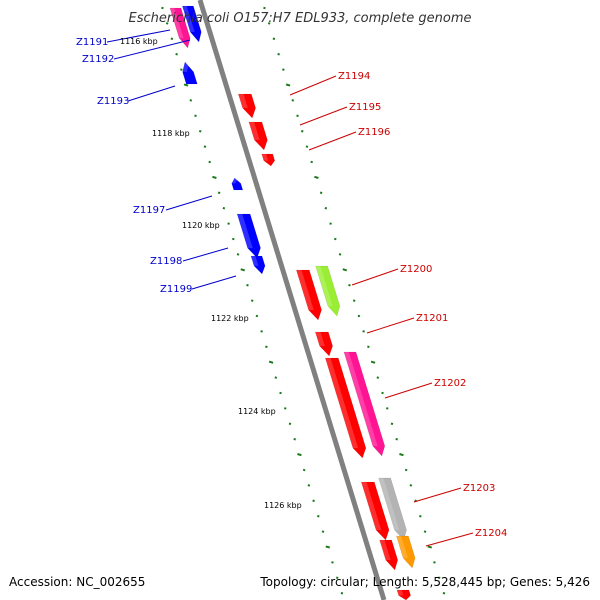 This screenshot has width=600, height=600. Describe the element at coordinates (190, 73) in the screenshot. I see `gene-feature-z1193-blue` at that location.